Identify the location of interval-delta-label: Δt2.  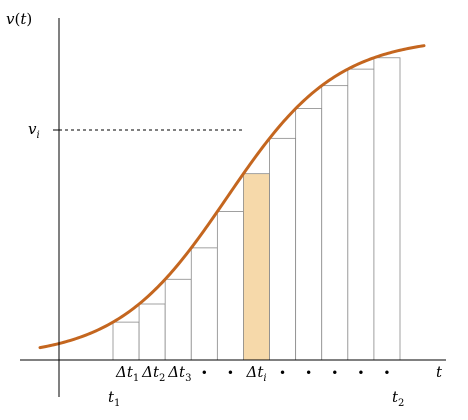
(153, 373).